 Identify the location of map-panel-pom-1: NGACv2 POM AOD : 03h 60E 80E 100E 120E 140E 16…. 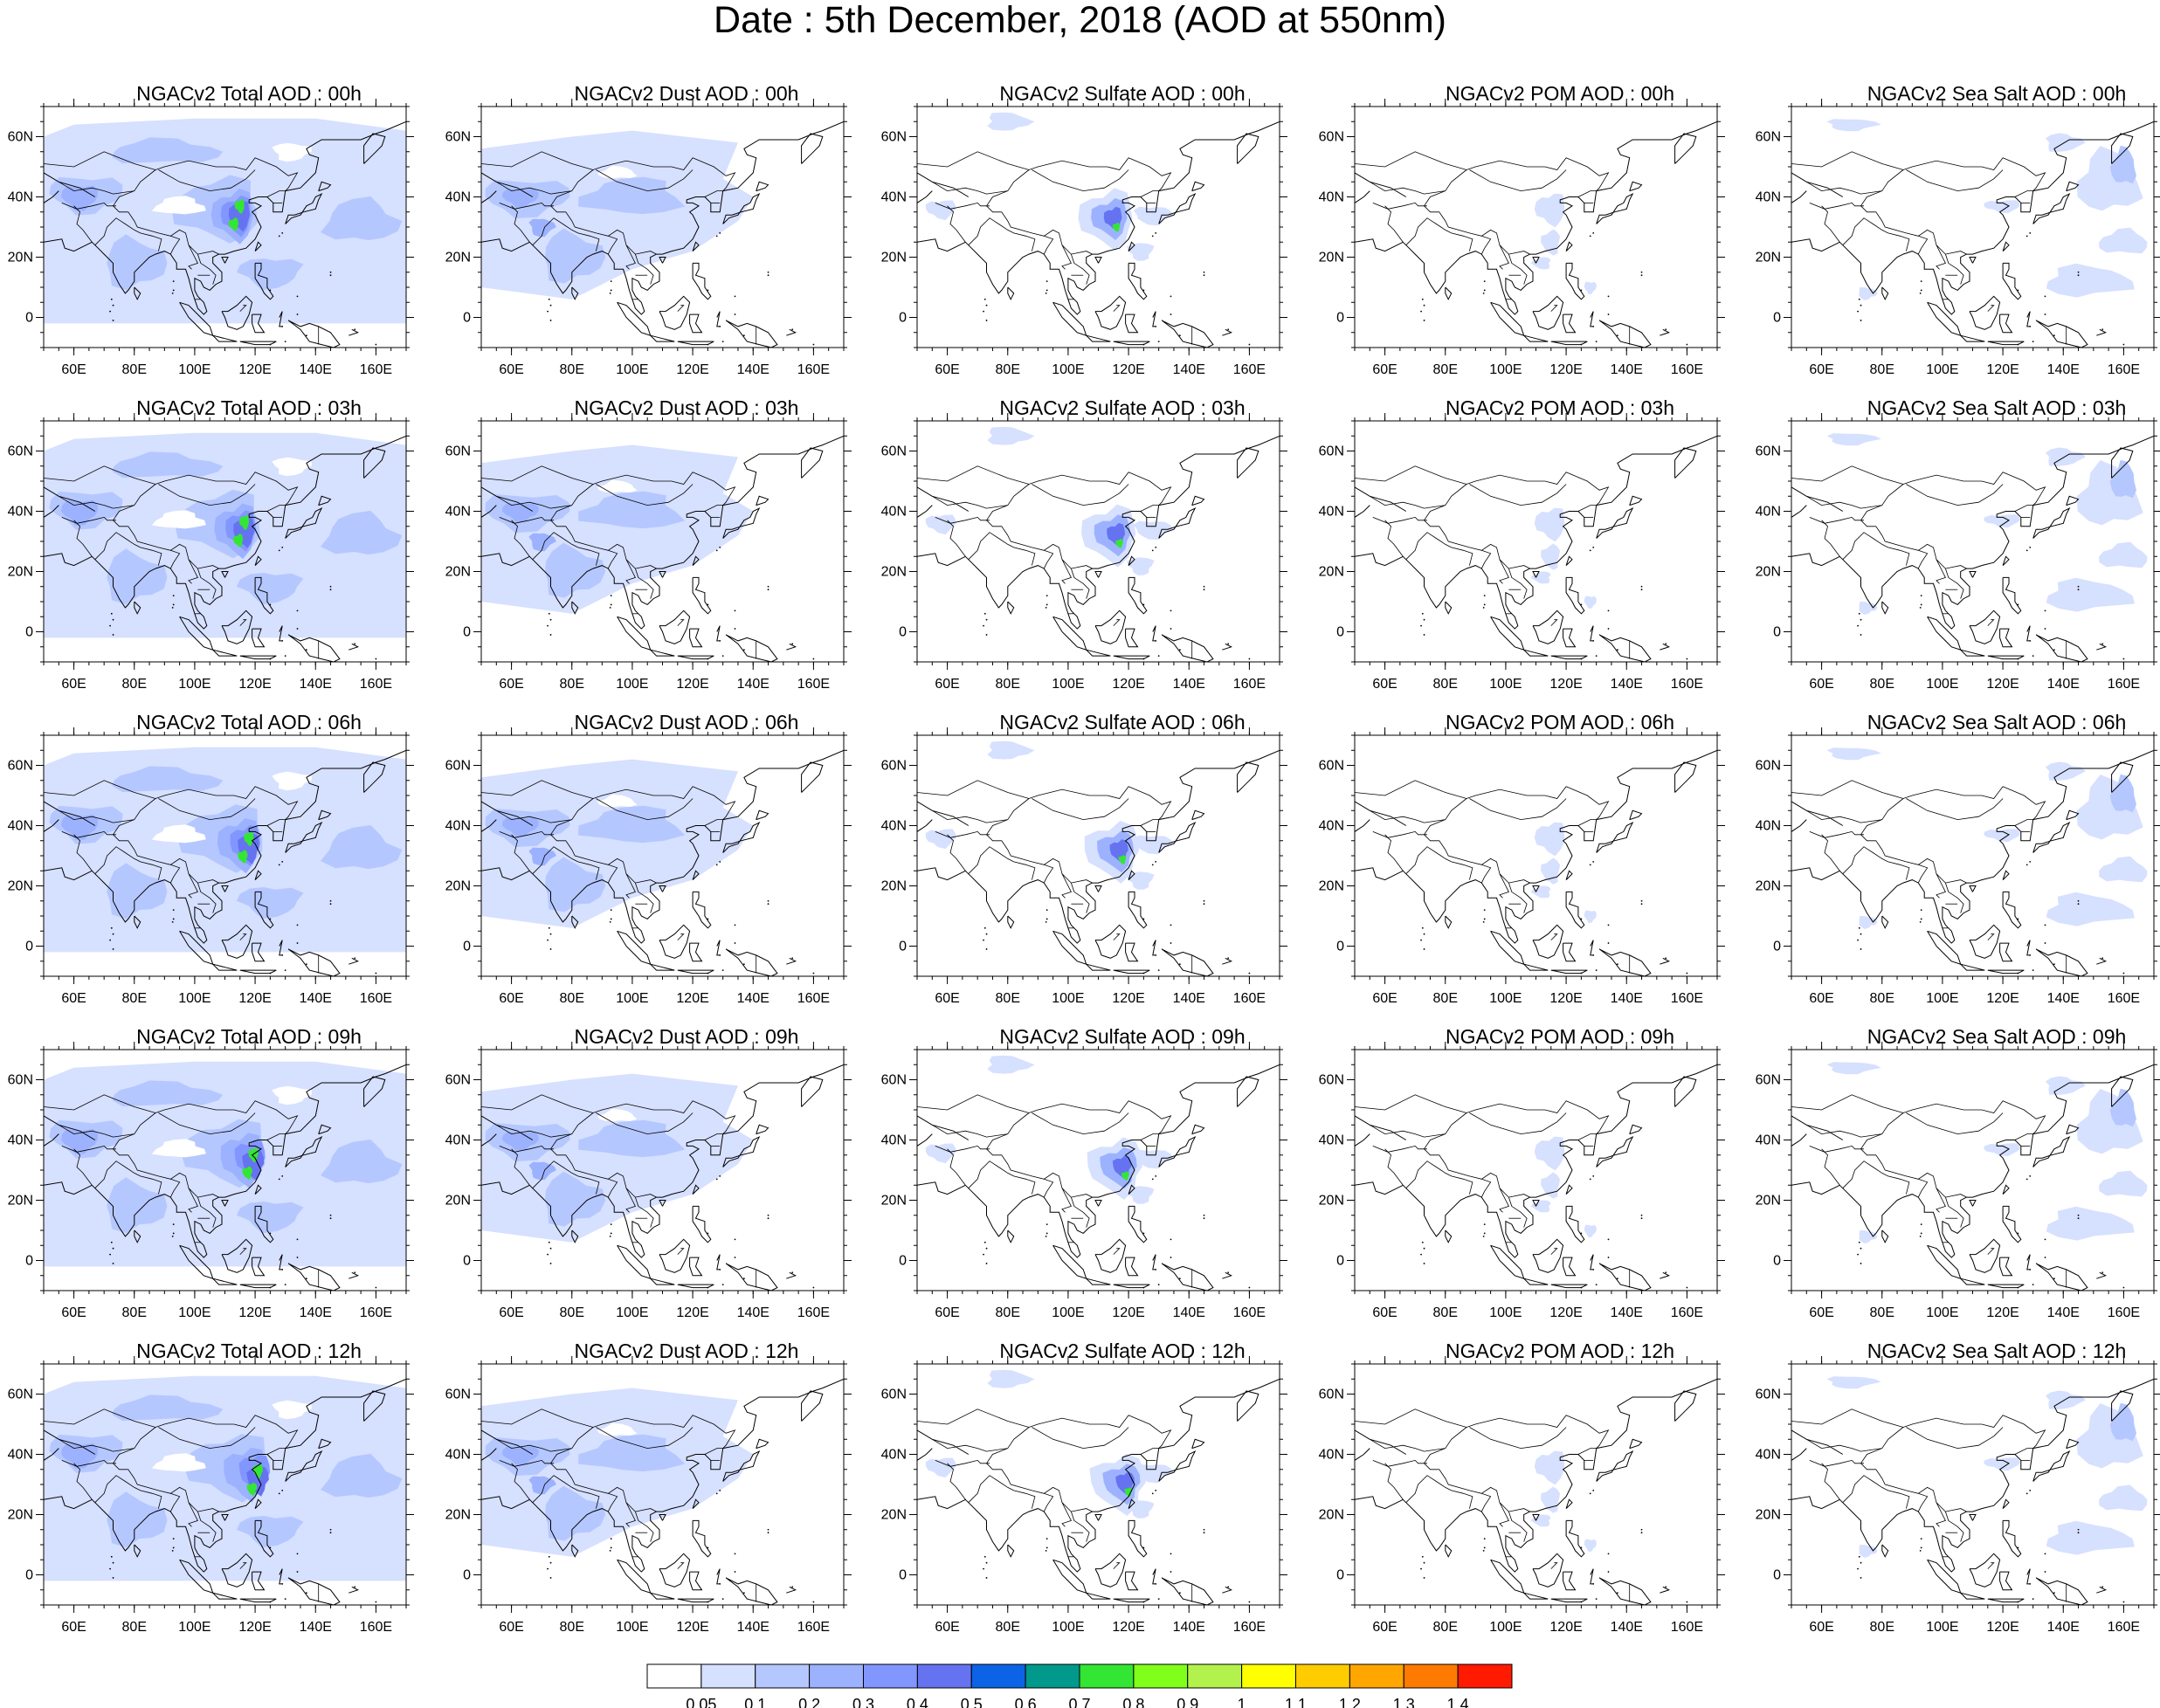
(1542, 552).